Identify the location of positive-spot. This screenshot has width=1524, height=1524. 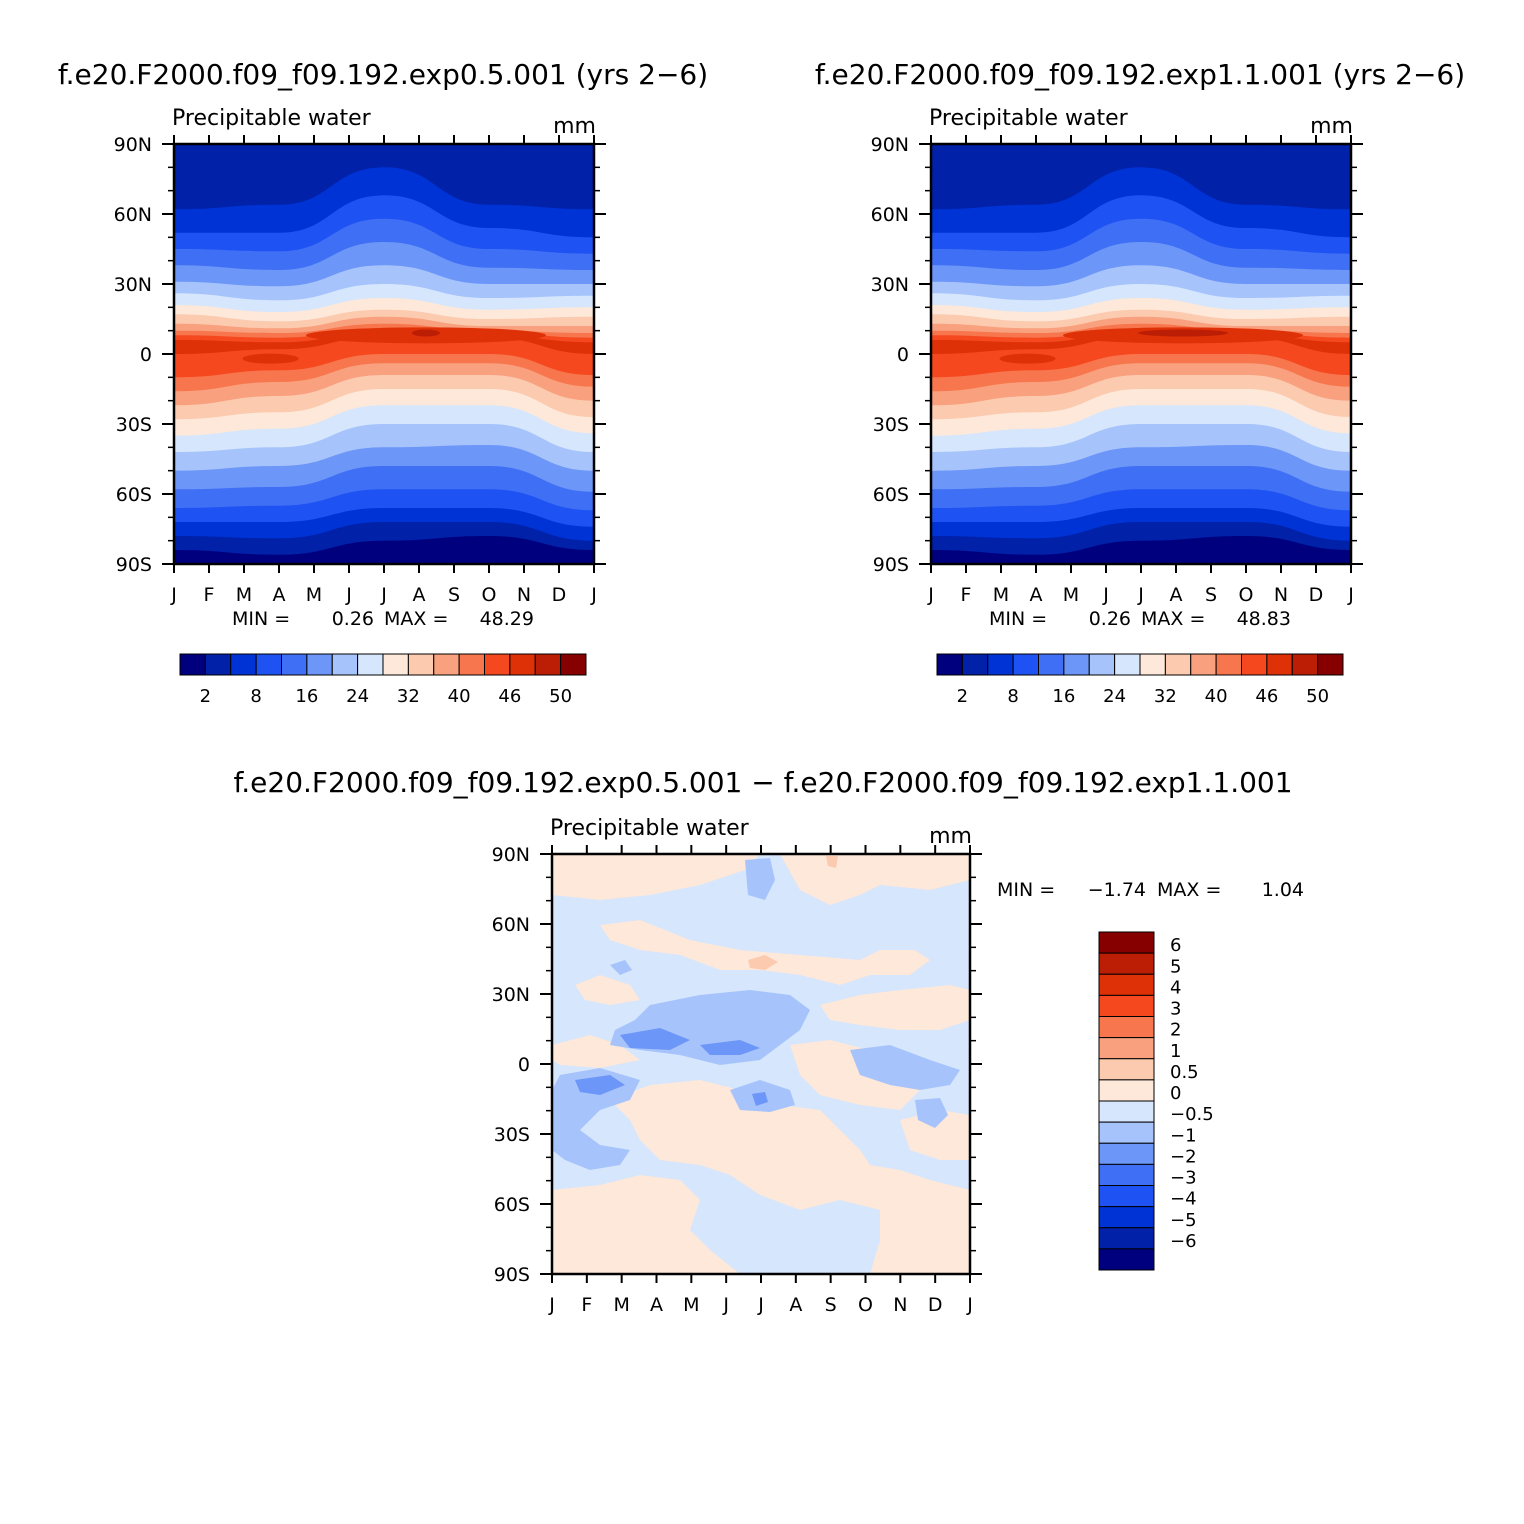
(763, 962).